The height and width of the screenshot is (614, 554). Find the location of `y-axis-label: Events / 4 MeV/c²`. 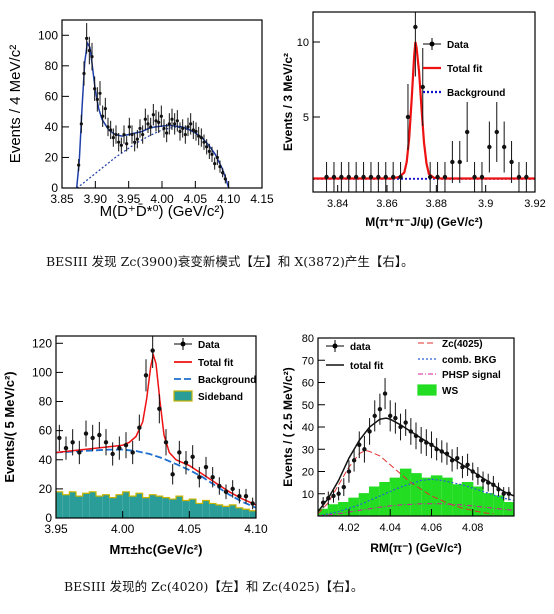

y-axis-label: Events / 4 MeV/c² is located at coordinates (15, 104).